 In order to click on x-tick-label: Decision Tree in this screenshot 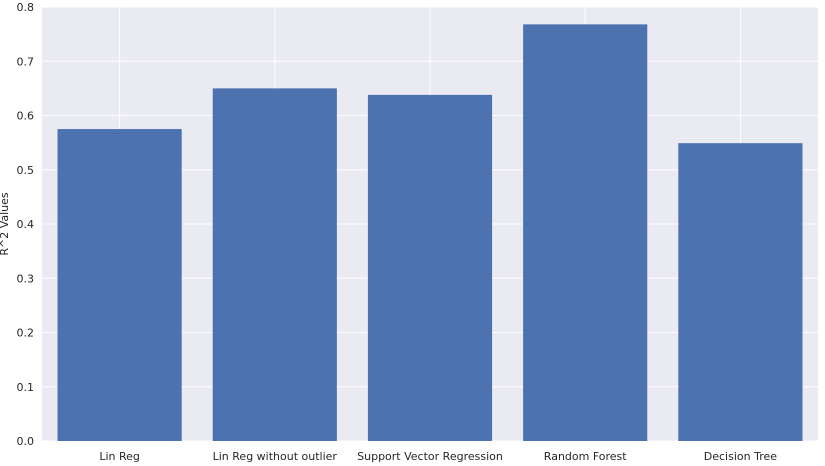, I will do `click(740, 456)`.